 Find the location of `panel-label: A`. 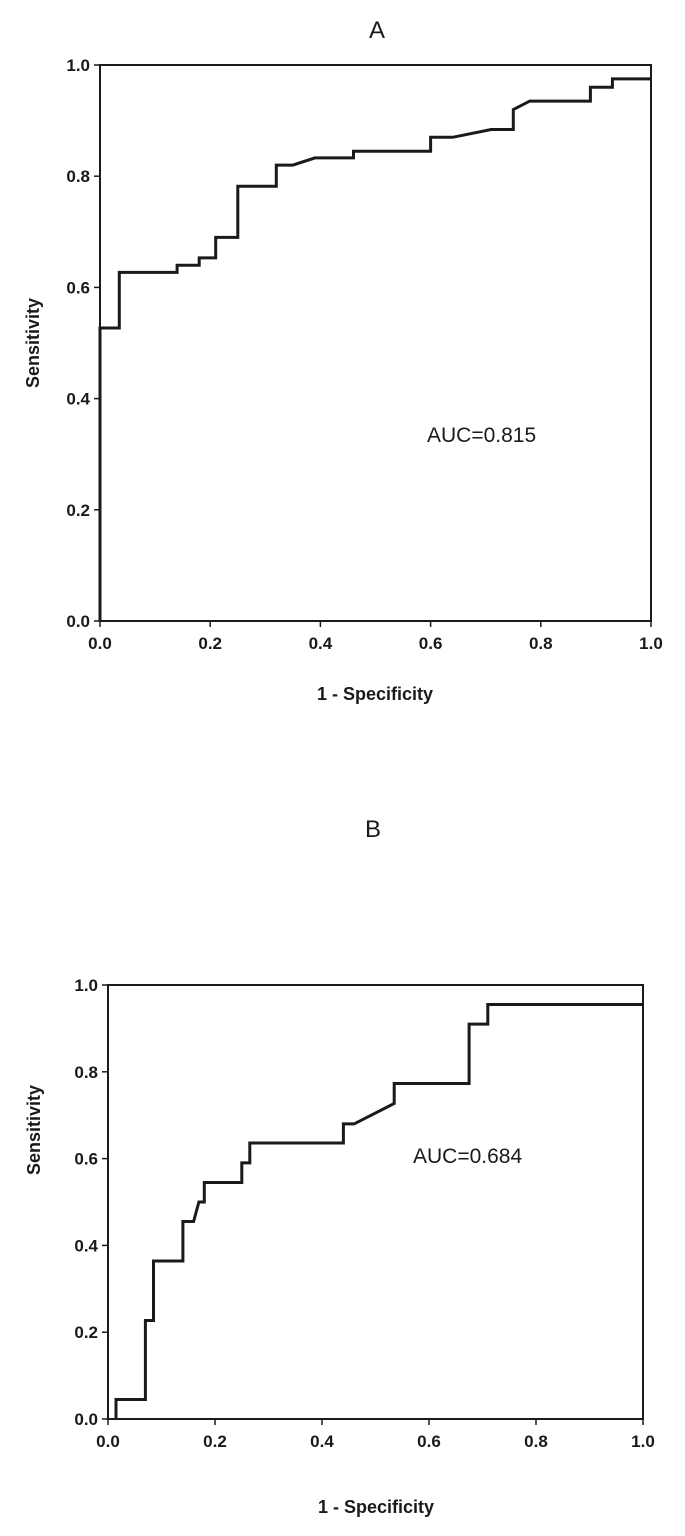

panel-label: A is located at coordinates (377, 30).